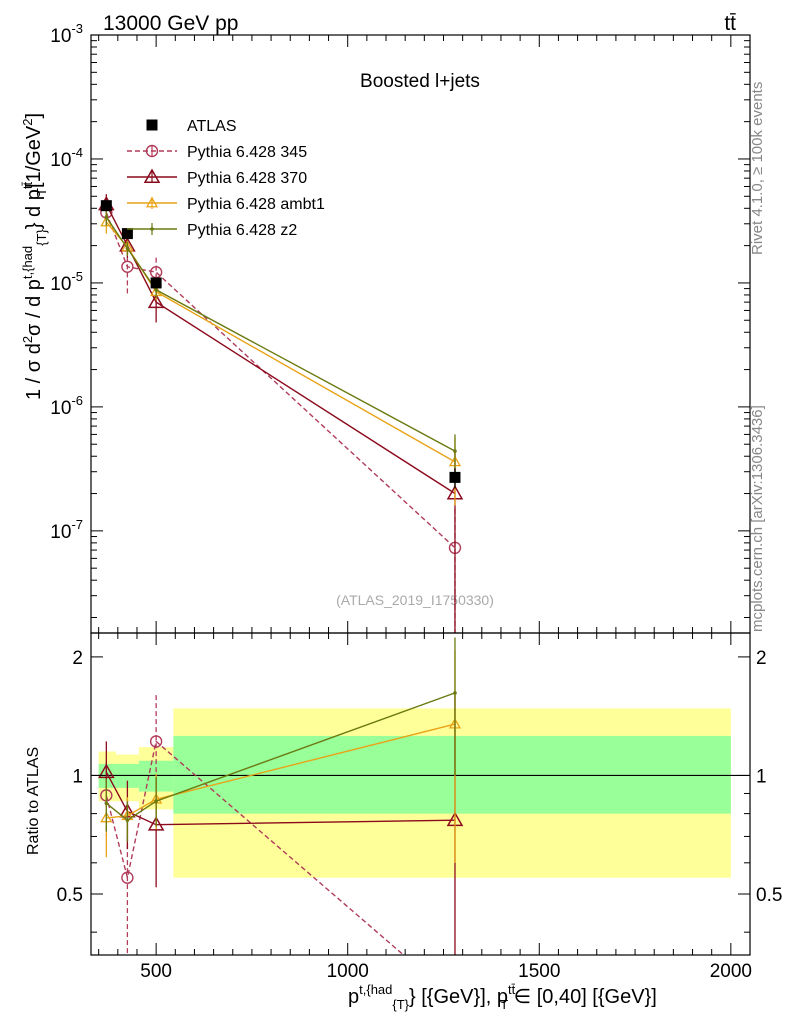 The height and width of the screenshot is (1024, 786). I want to click on legend-item-pythia-6-428-z2: Pythia 6.428 z2, so click(212, 230).